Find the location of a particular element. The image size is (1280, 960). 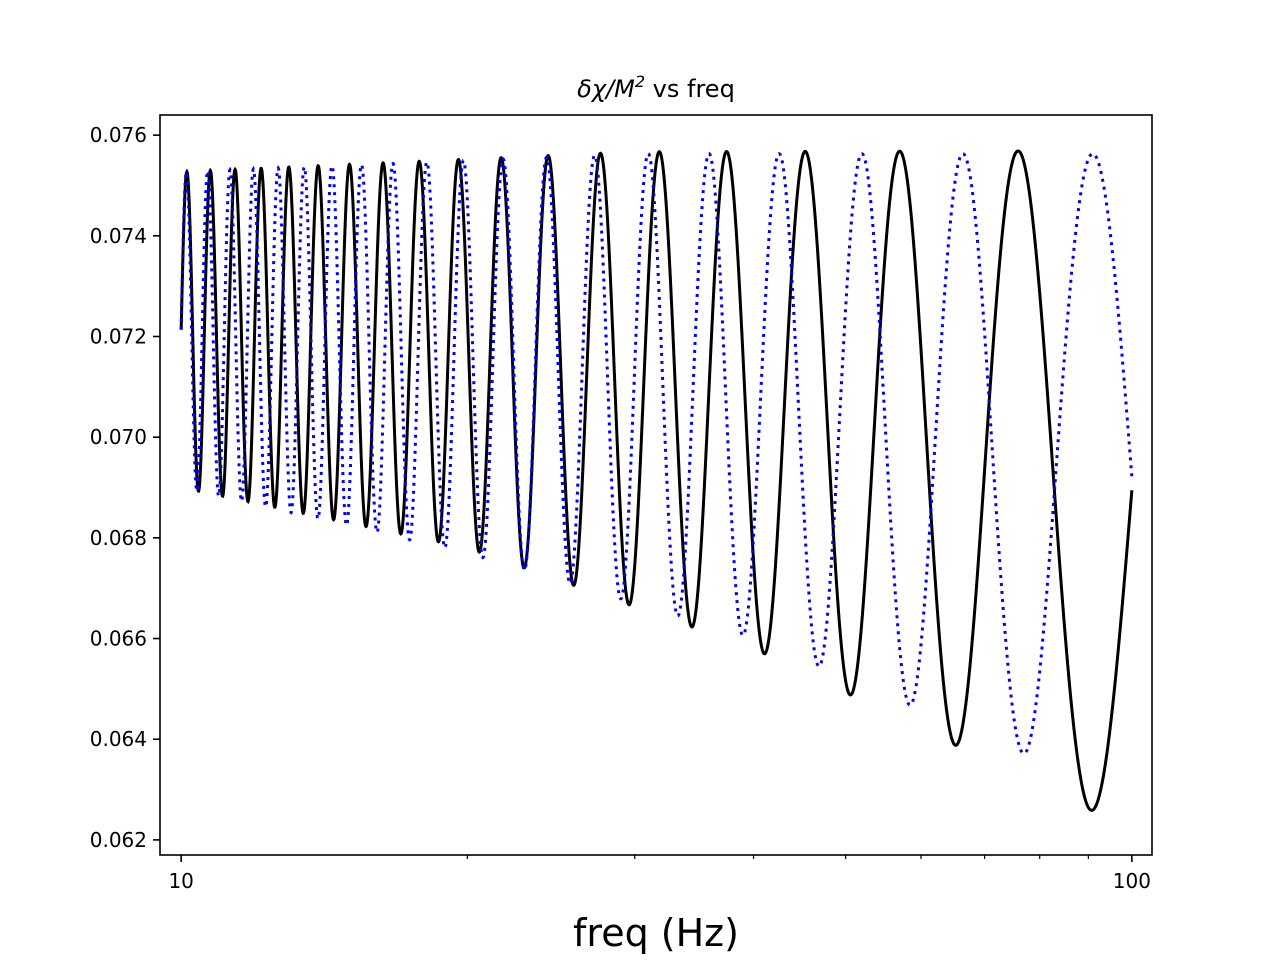

x-tick-label: 100 is located at coordinates (1132, 881).